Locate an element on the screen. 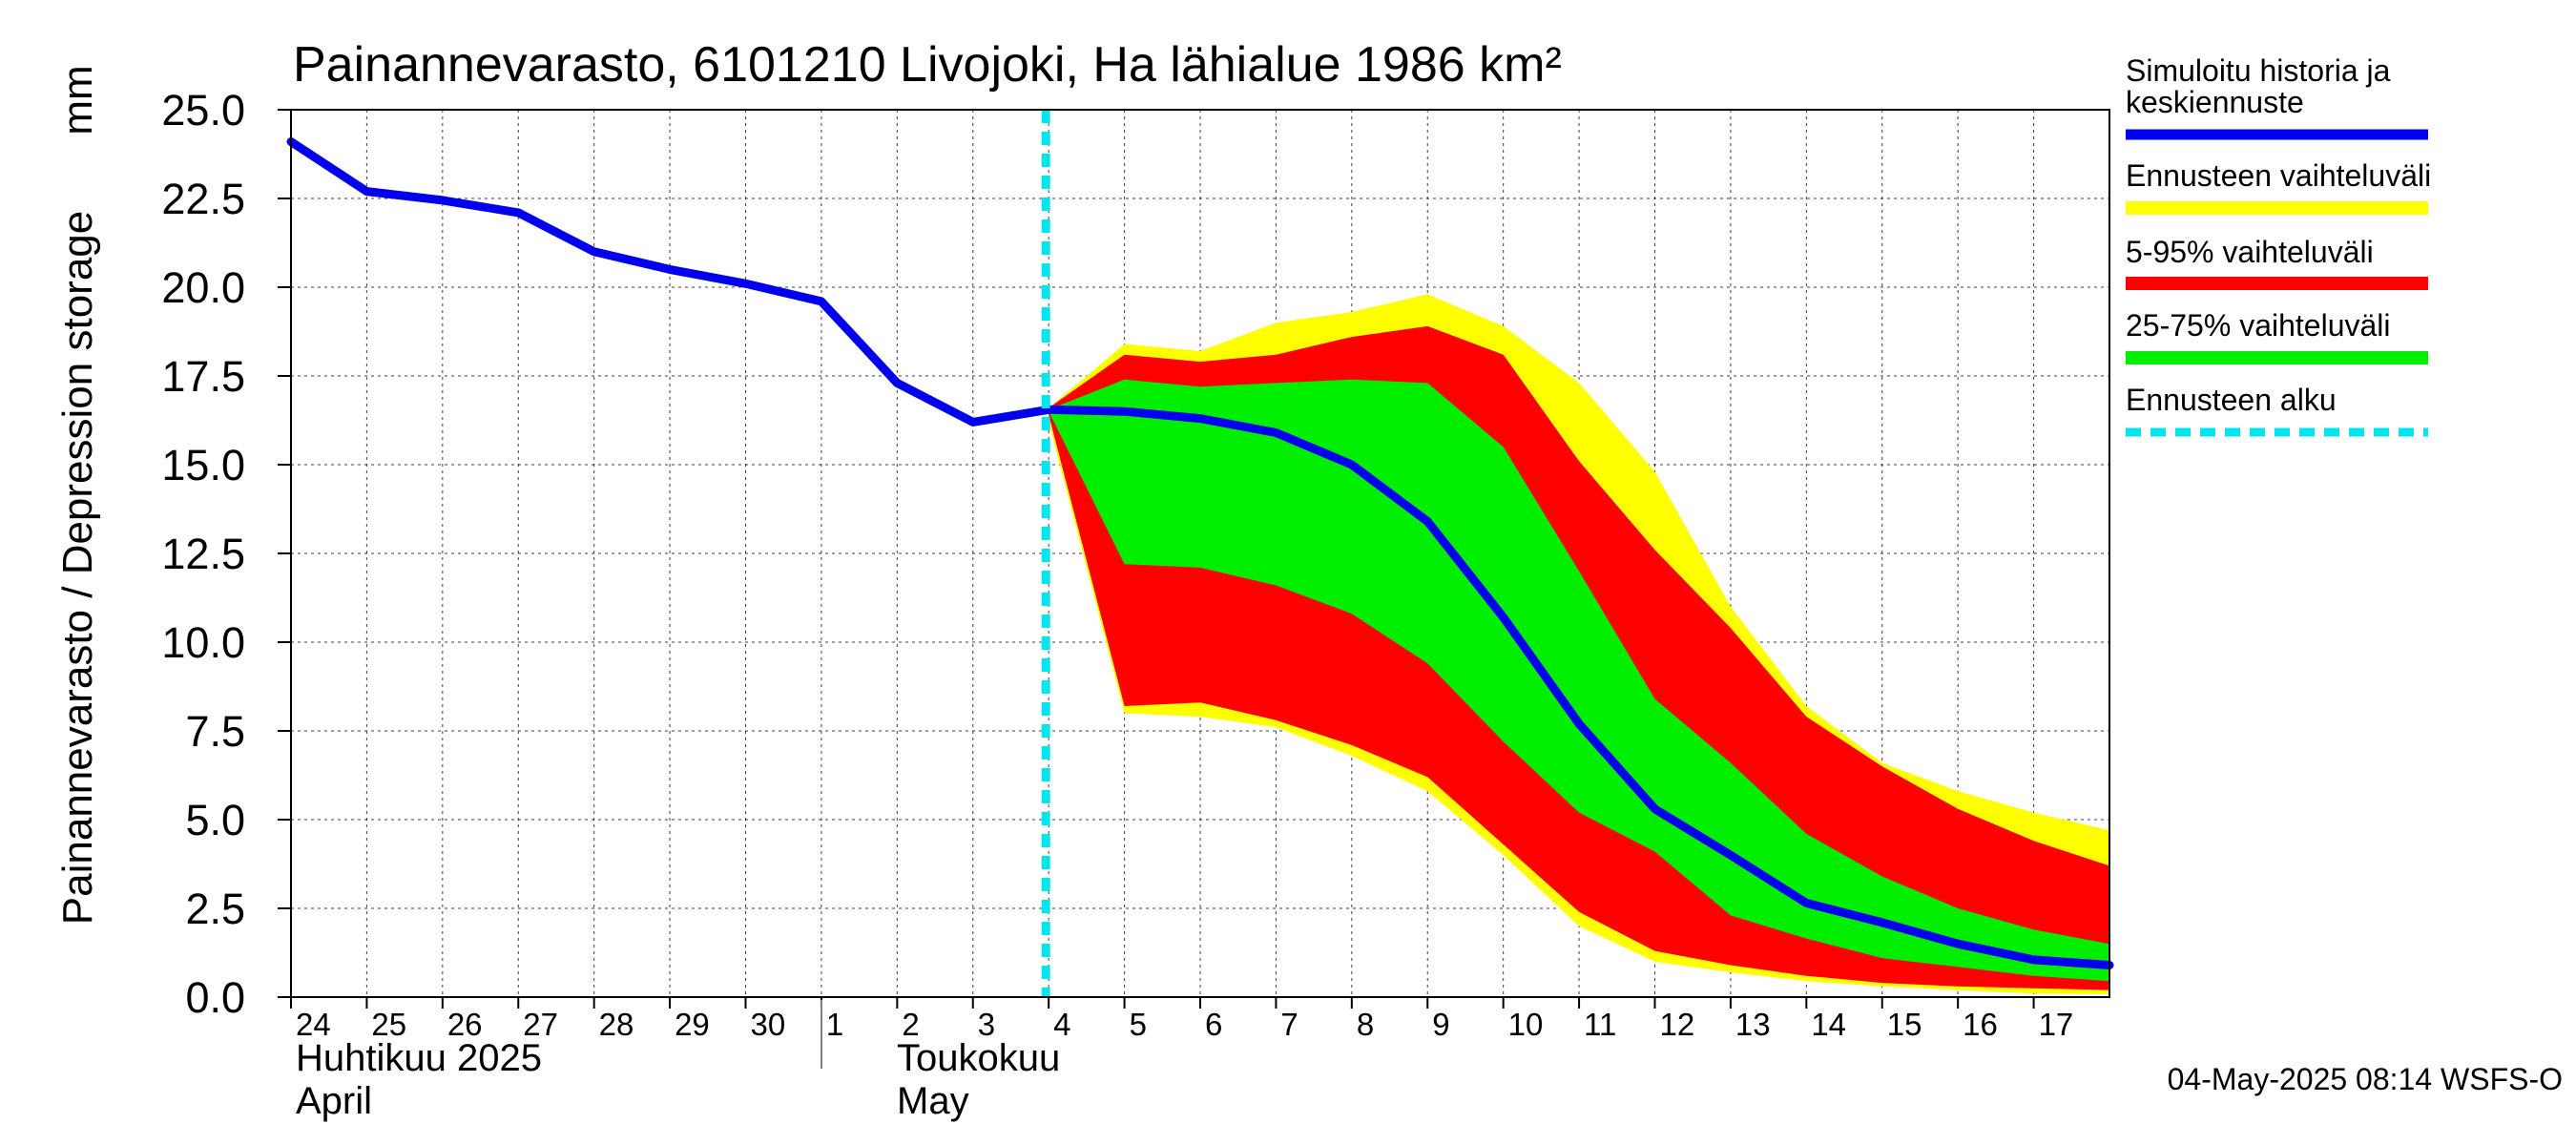 The image size is (2576, 1145). x-tick-label: 10 is located at coordinates (1526, 1025).